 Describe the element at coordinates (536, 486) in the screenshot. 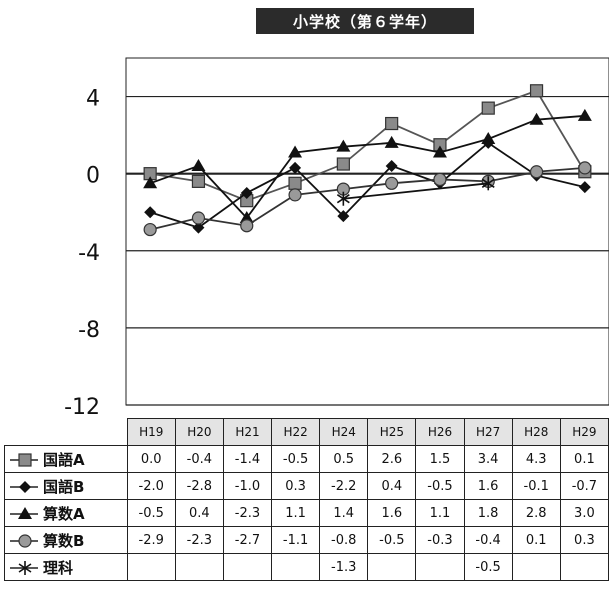

I see `data-label: -0.1` at that location.